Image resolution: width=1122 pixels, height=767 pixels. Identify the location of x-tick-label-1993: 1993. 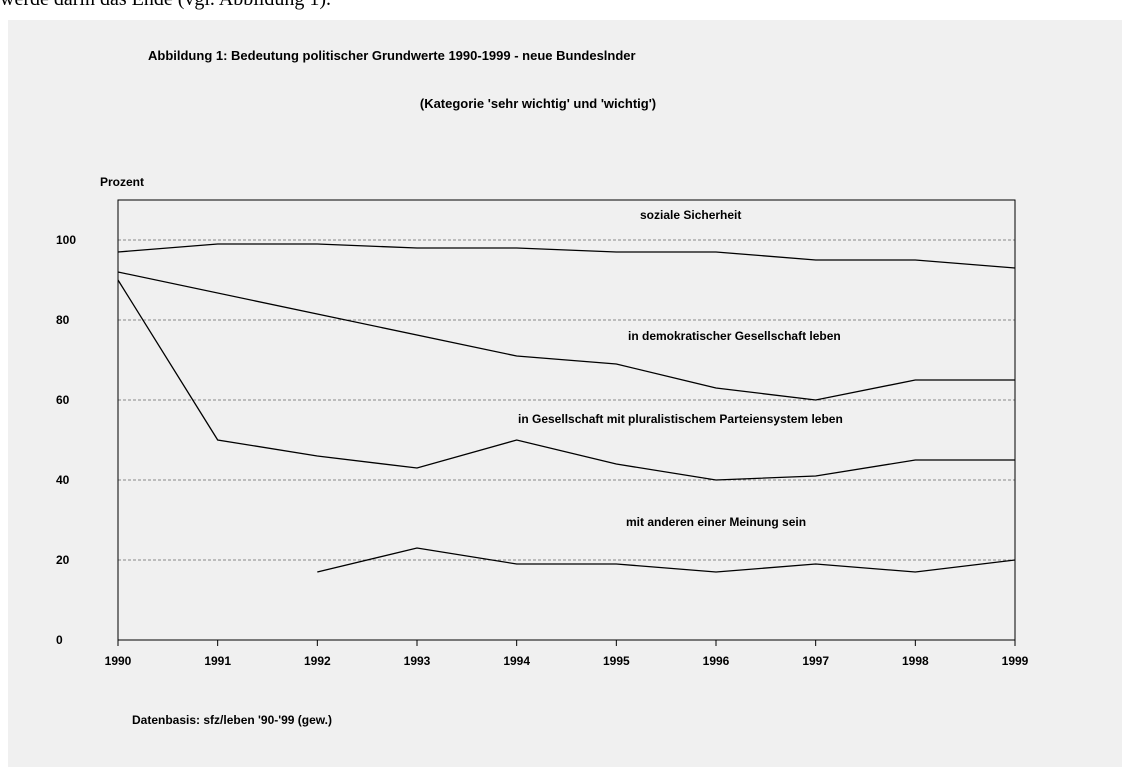
(417, 661).